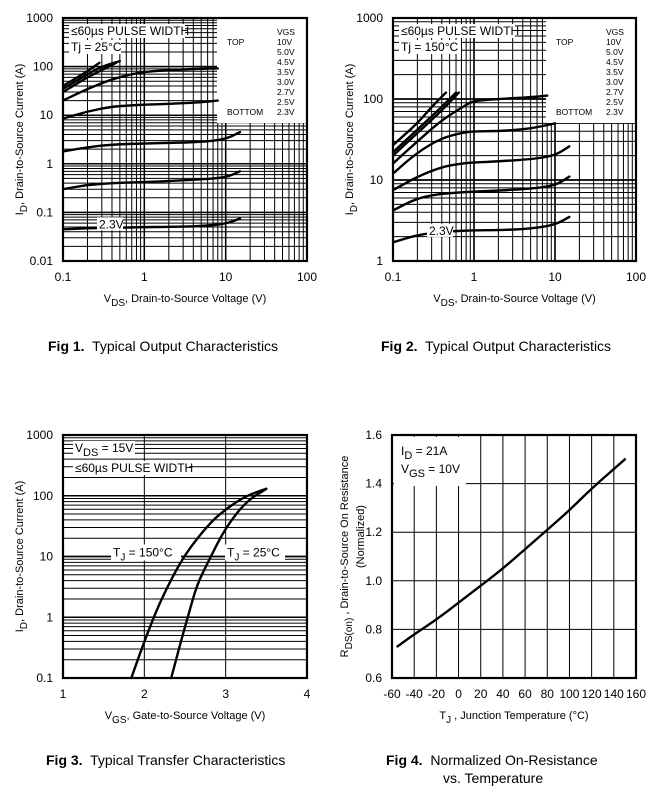  Describe the element at coordinates (458, 694) in the screenshot. I see `fig4-xtick-label: 0` at that location.